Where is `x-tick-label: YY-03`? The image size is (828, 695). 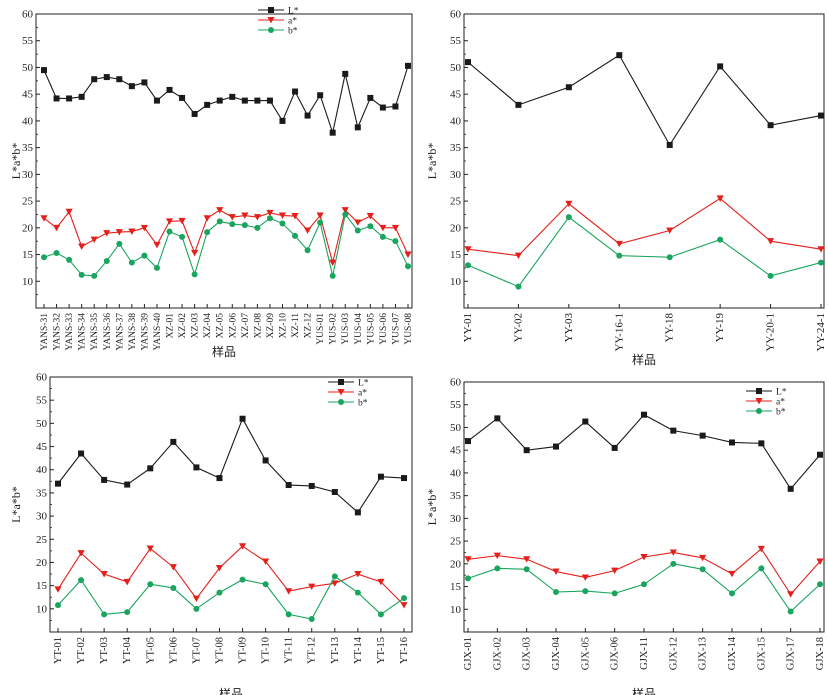 x-tick-label: YY-03 is located at coordinates (569, 328).